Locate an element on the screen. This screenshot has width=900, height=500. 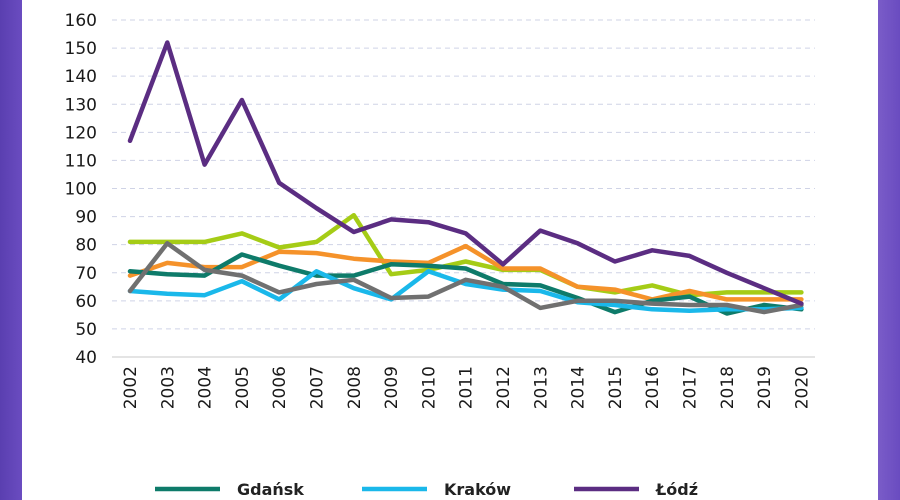
y-tick-label: 150 is located at coordinates (81, 49).